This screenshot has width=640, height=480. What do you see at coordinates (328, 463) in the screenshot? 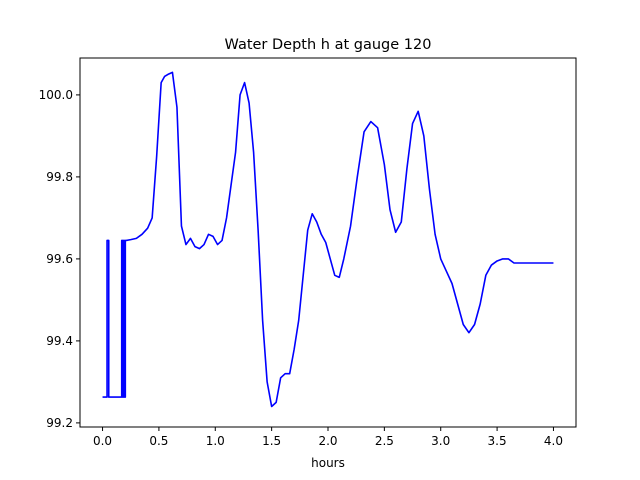
I see `x-axis-label: hours` at bounding box center [328, 463].